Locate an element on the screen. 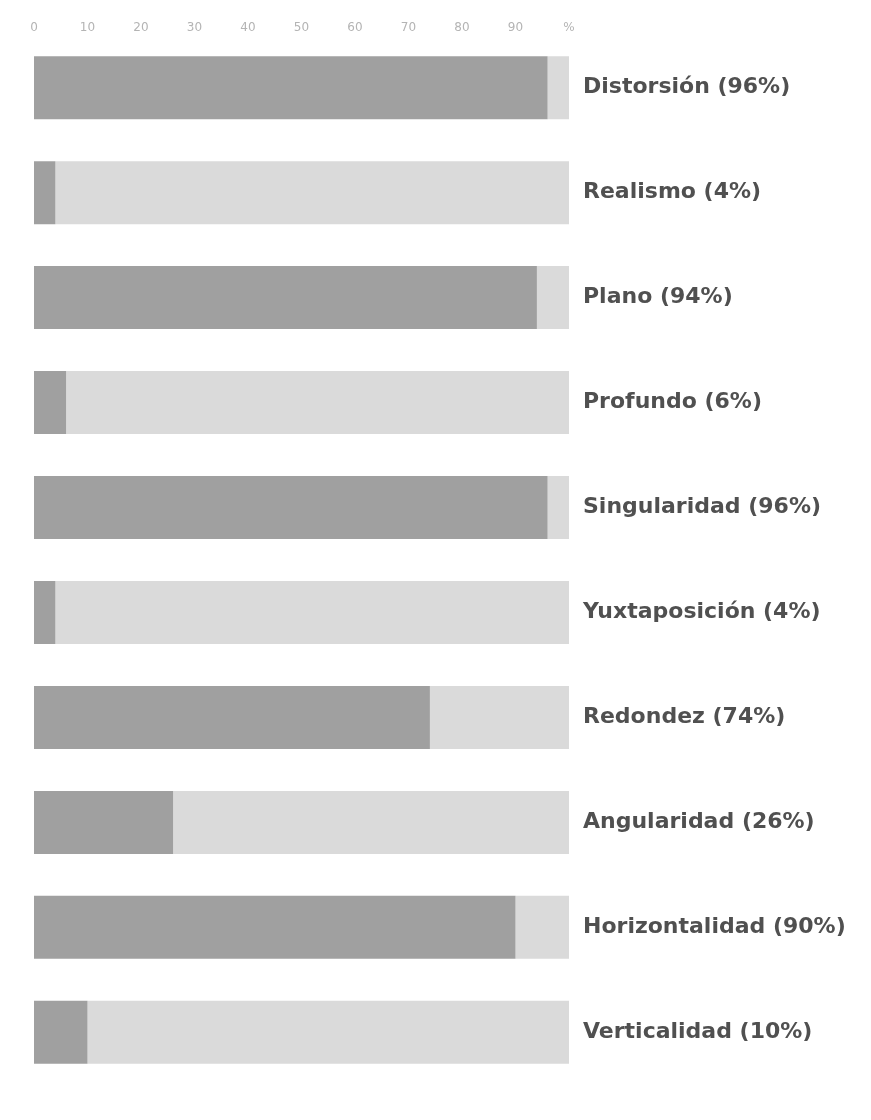 This screenshot has height=1120, width=871. x-tick-label: 70 is located at coordinates (408, 27).